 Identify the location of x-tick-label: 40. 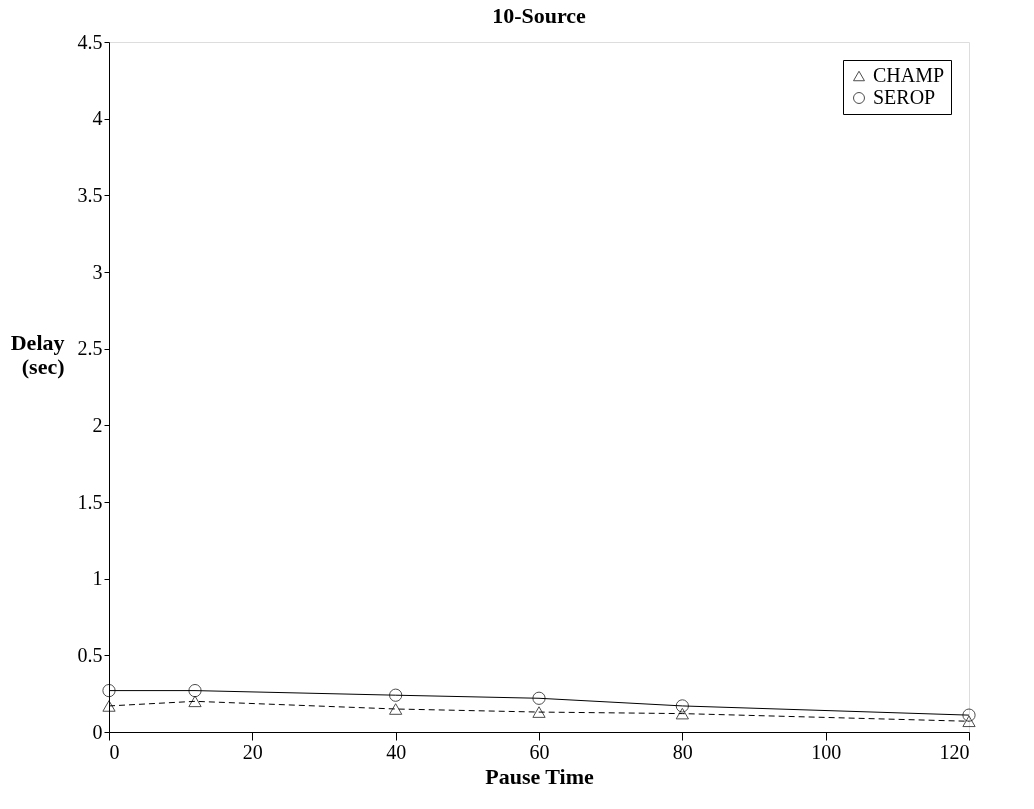
(396, 751).